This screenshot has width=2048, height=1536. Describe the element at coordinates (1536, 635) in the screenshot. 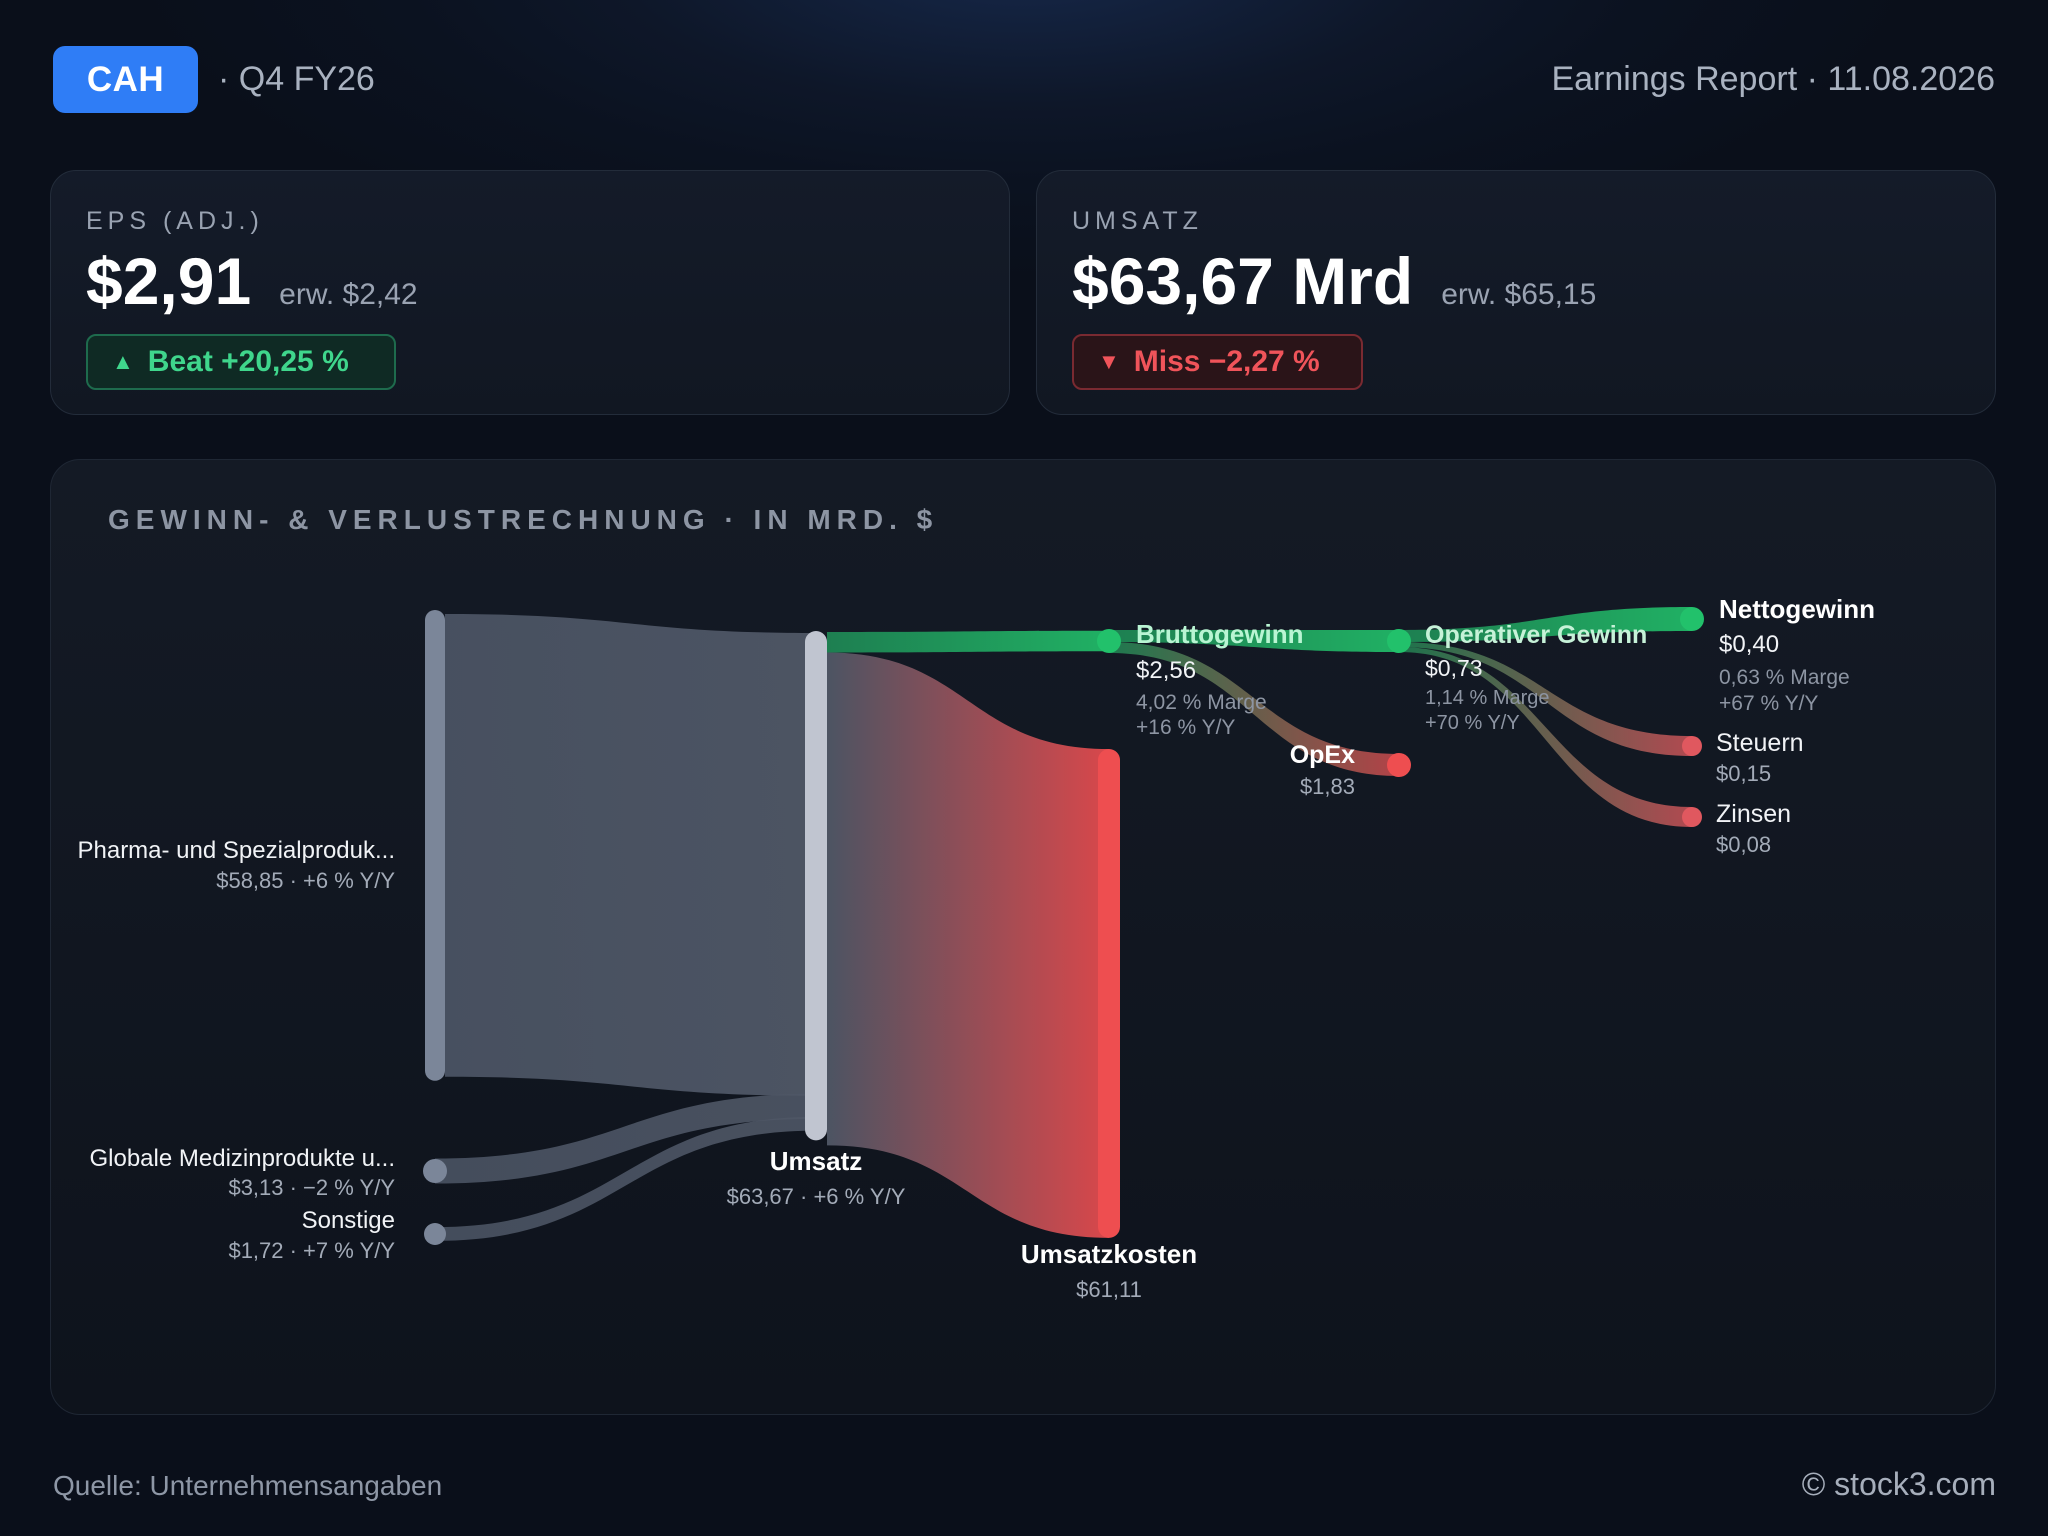

I see `label-opgewinn-name: Operativer Gewinn` at that location.